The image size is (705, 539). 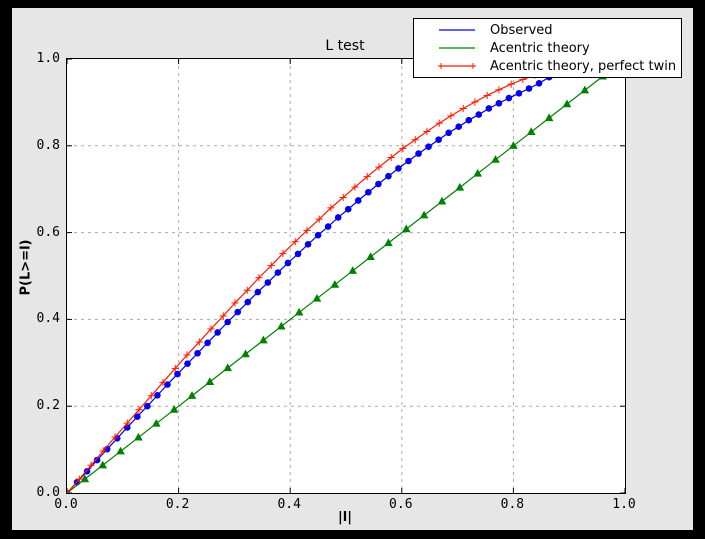 I want to click on legend-label-observed: Observed, so click(x=521, y=30).